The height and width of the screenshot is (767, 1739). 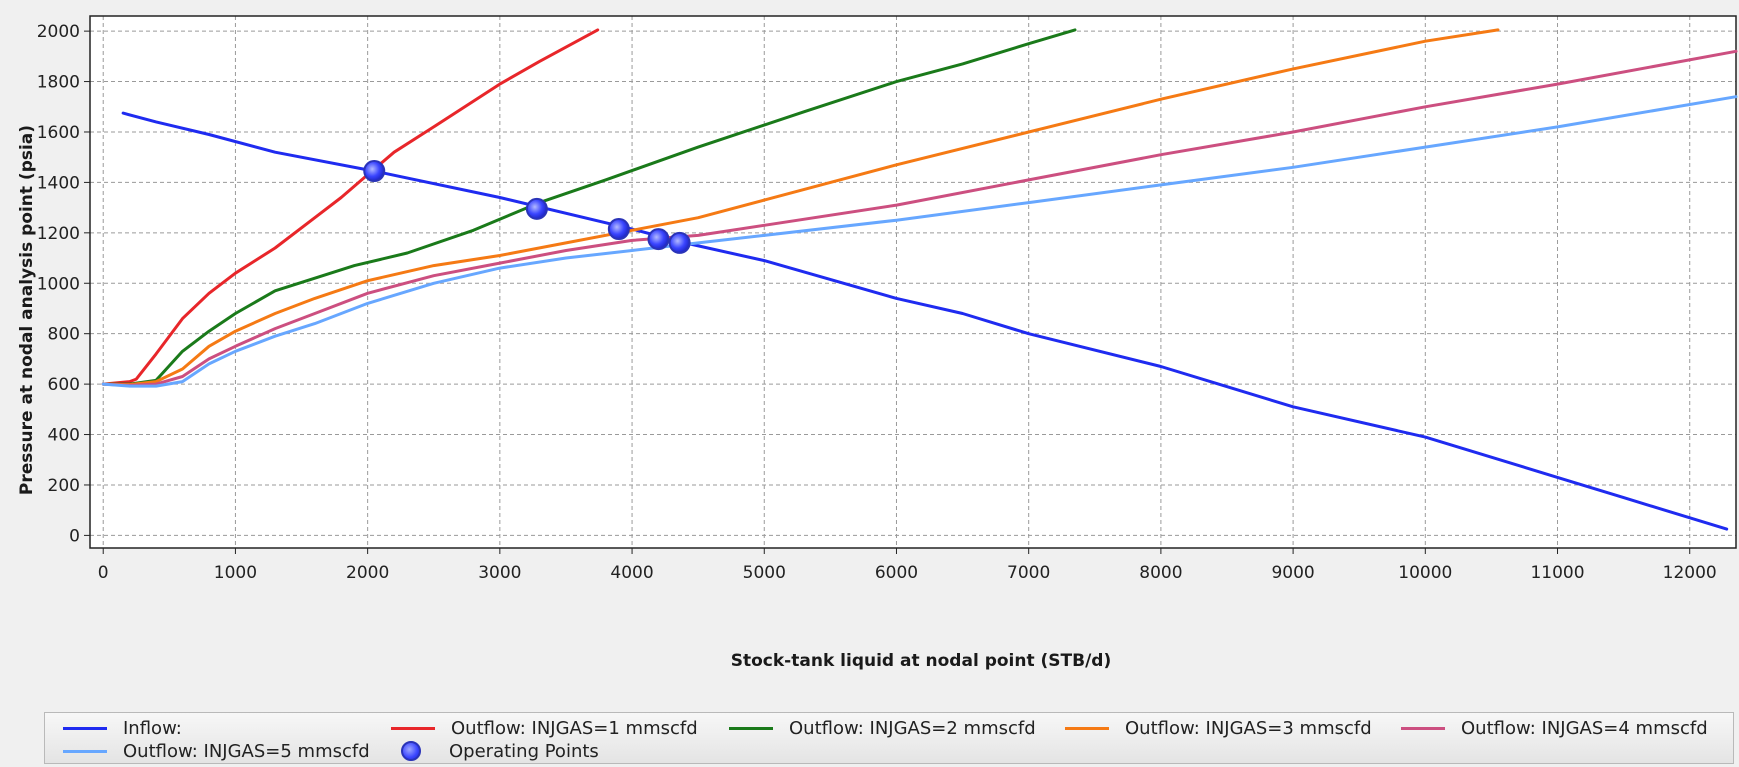 I want to click on x-tick-label: 7000, so click(x=1028, y=573).